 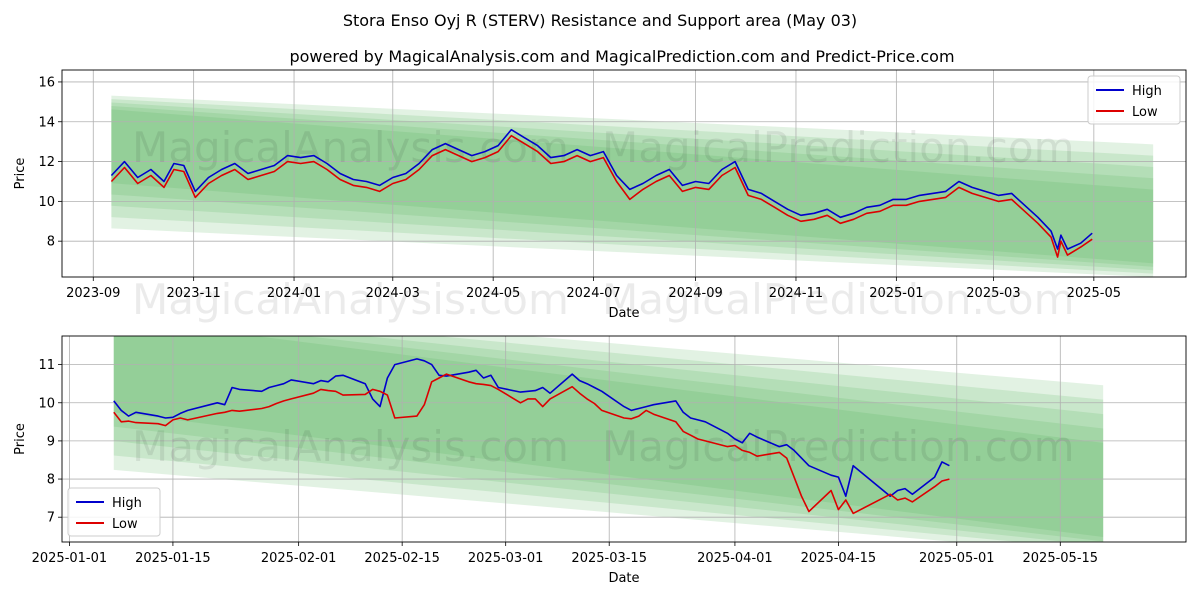 I want to click on x-tick-label: 2025-01, so click(x=896, y=293).